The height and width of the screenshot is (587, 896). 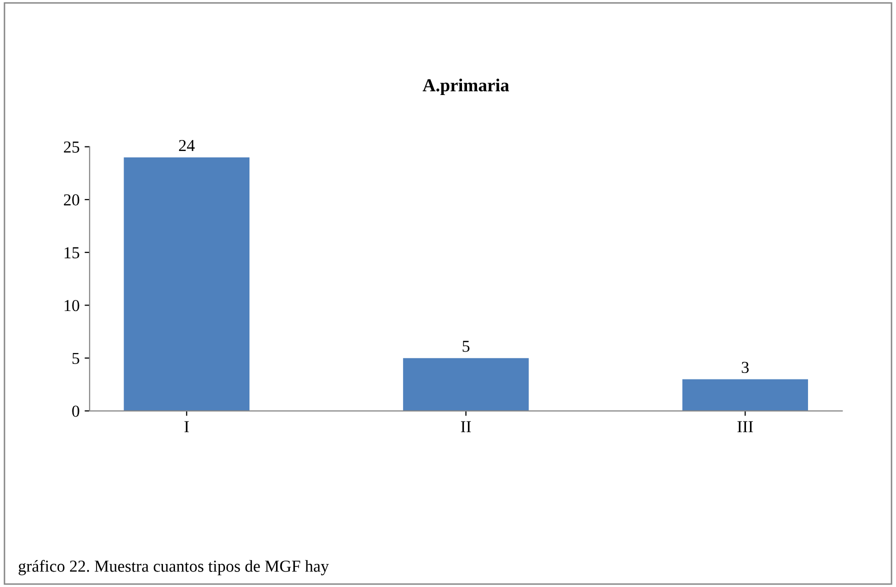 I want to click on y-tick-label: 5, so click(x=76, y=358).